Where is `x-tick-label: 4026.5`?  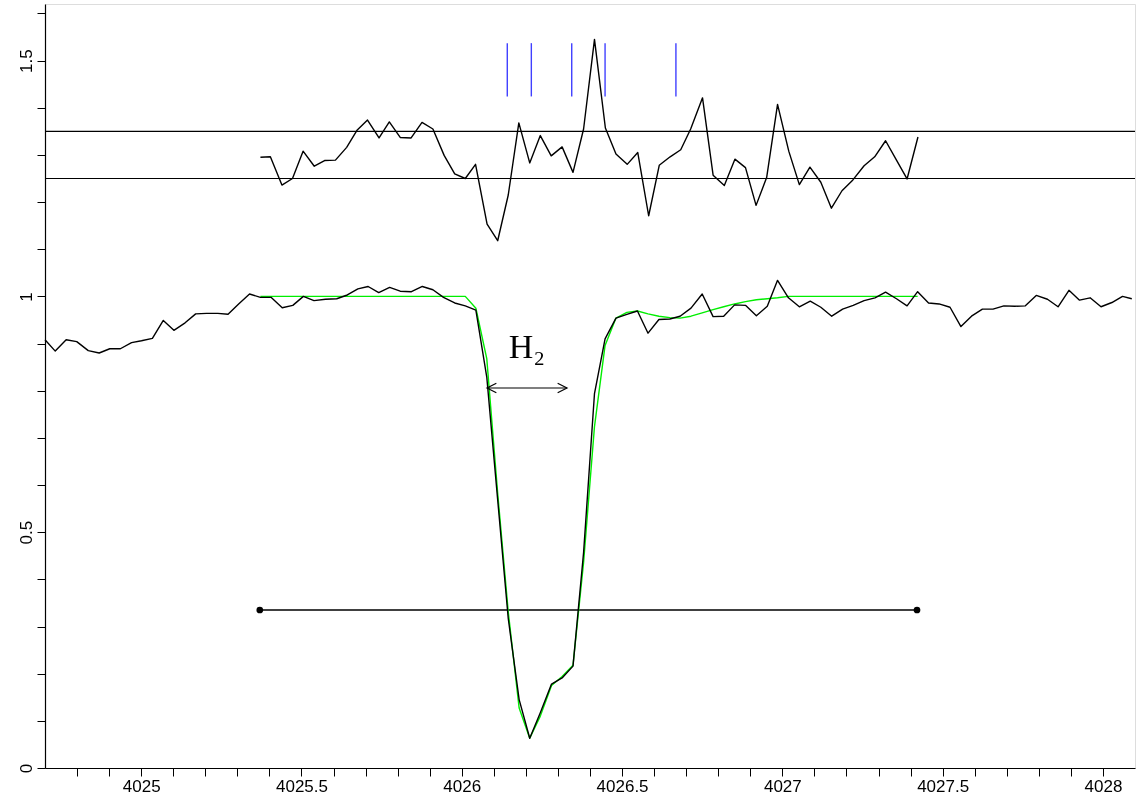
x-tick-label: 4026.5 is located at coordinates (622, 786).